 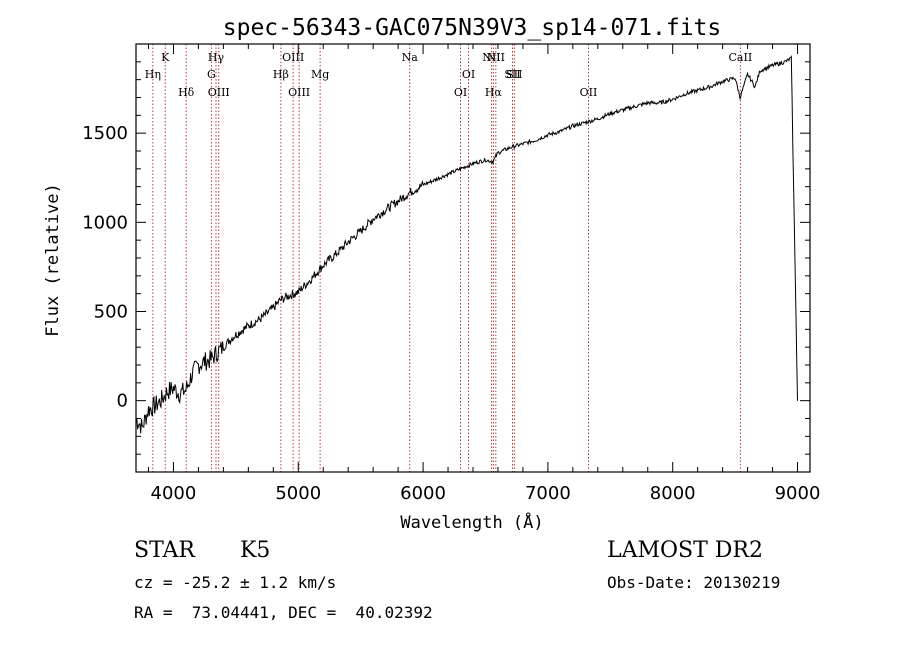 I want to click on y-axis-label: Flux (relative), so click(x=53, y=260).